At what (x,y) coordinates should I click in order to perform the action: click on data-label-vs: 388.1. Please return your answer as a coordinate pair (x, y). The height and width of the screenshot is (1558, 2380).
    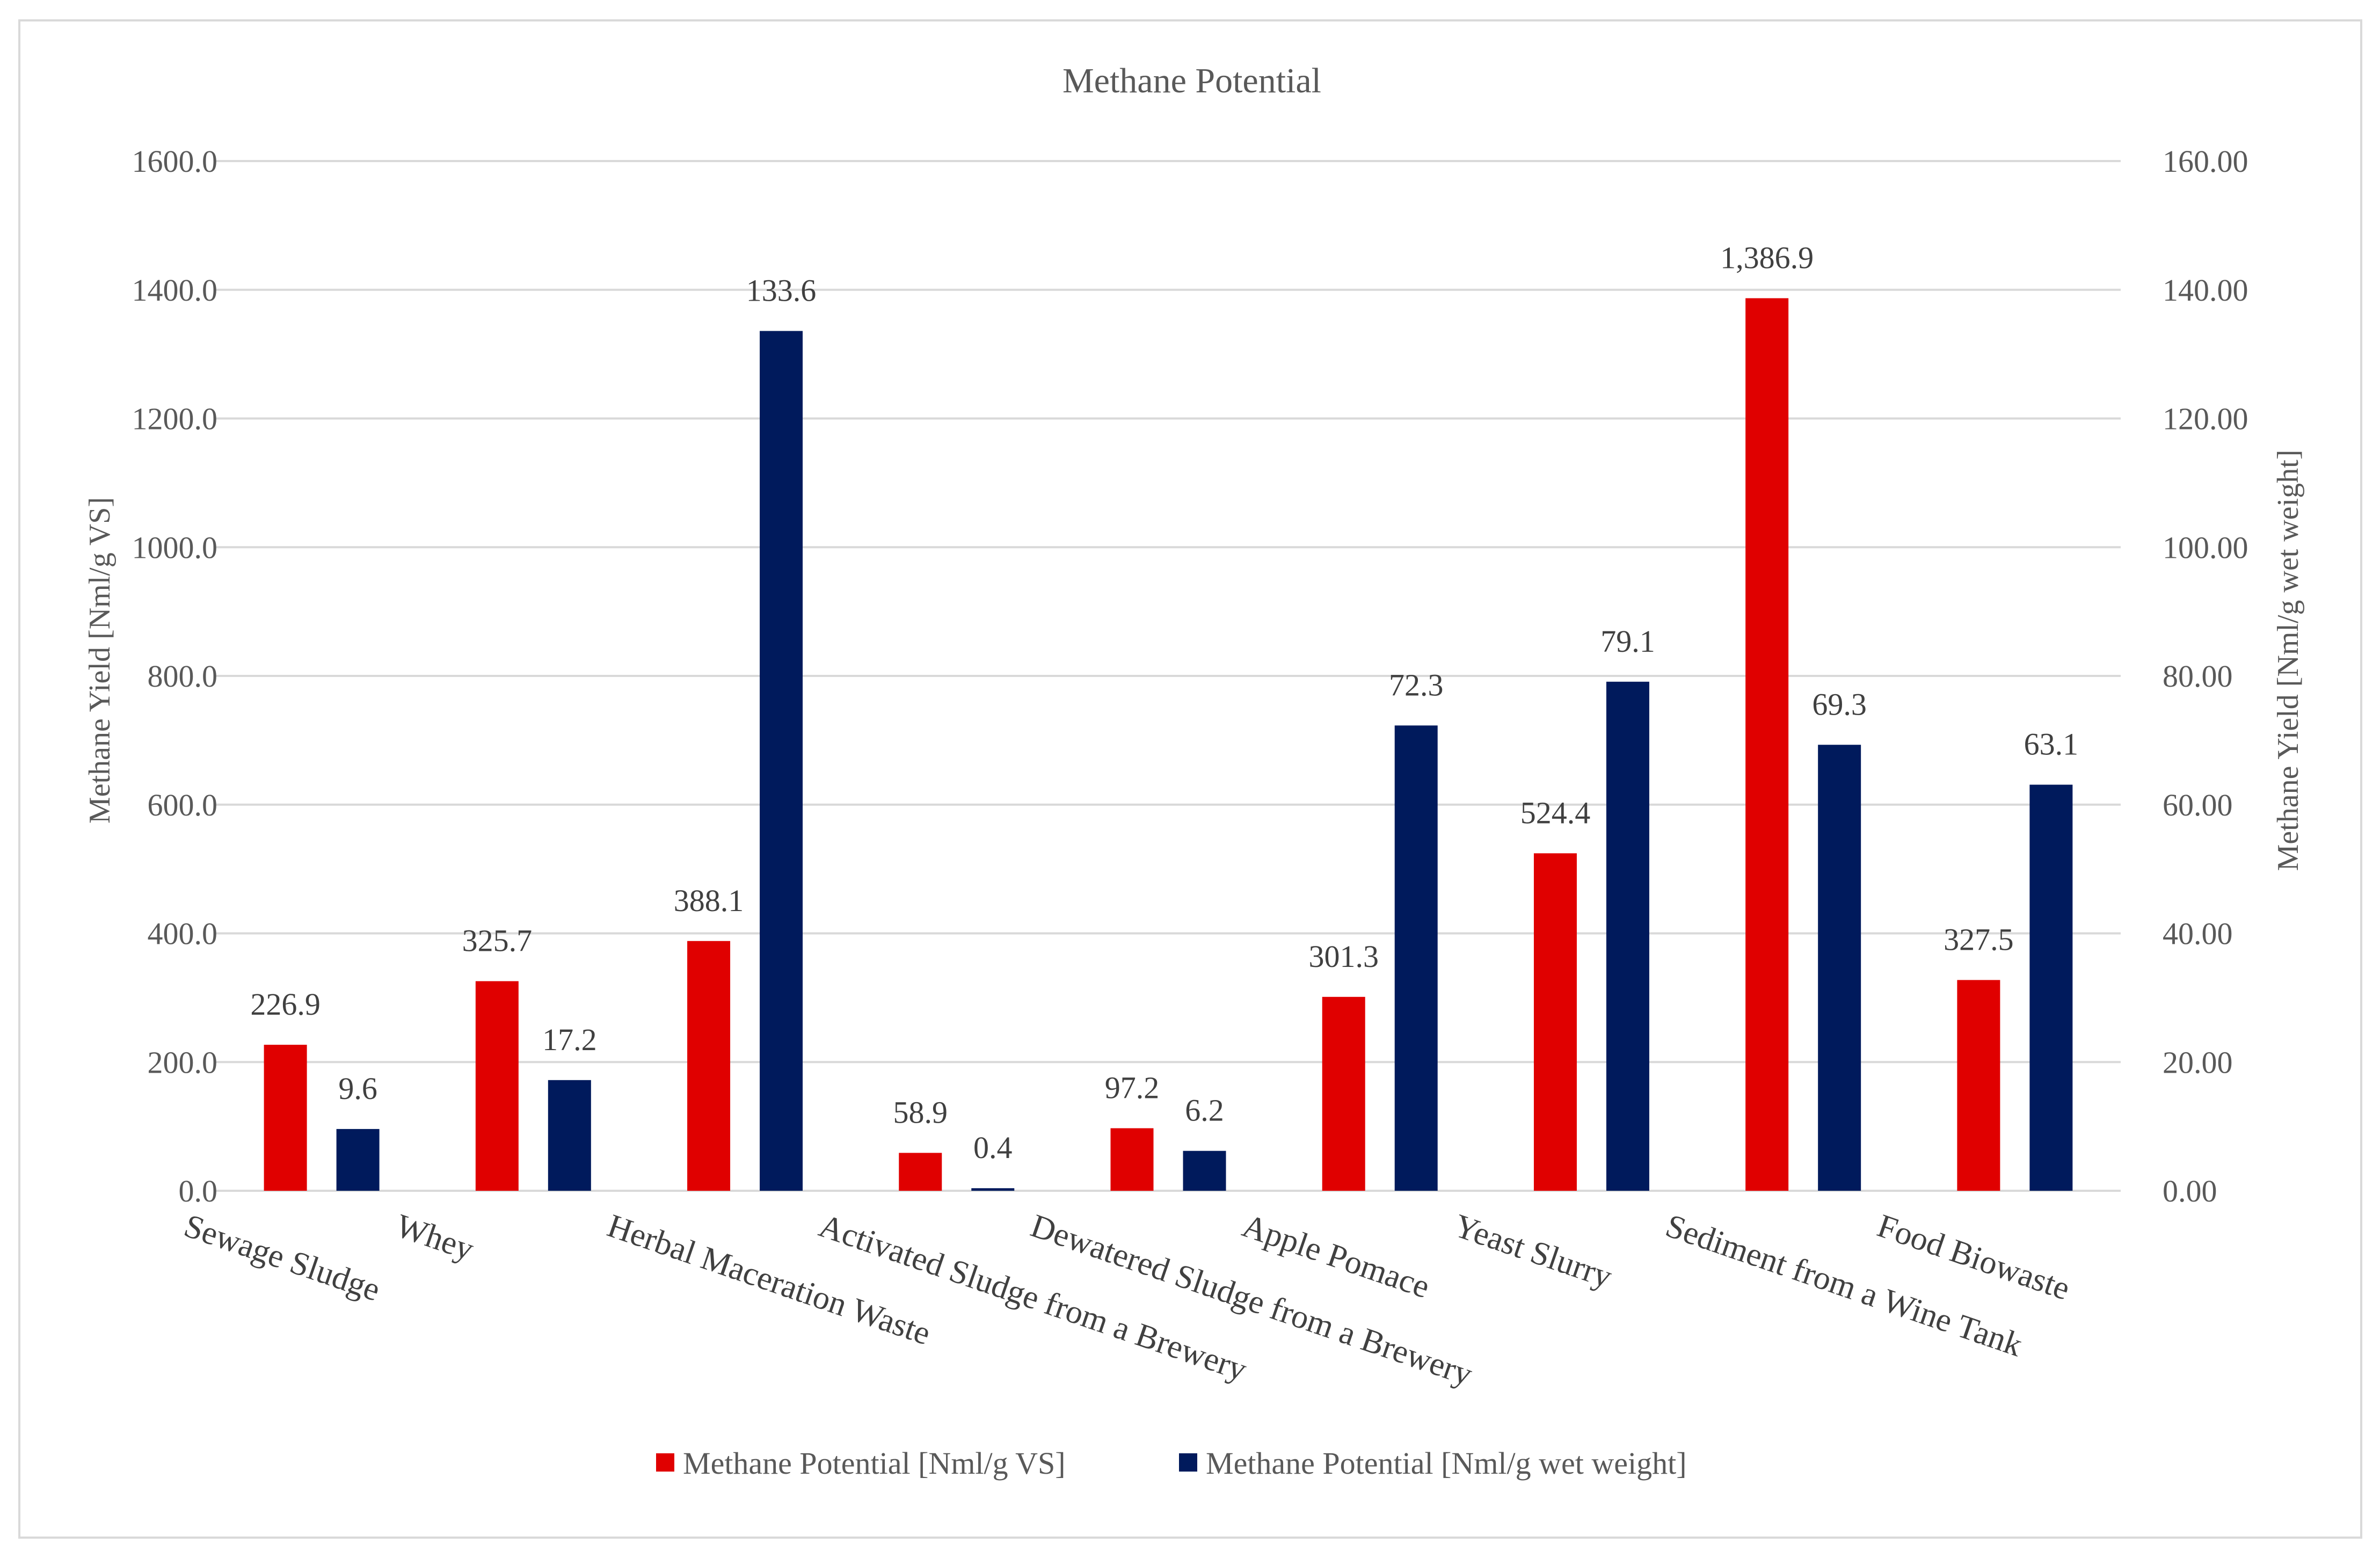
    Looking at the image, I should click on (709, 900).